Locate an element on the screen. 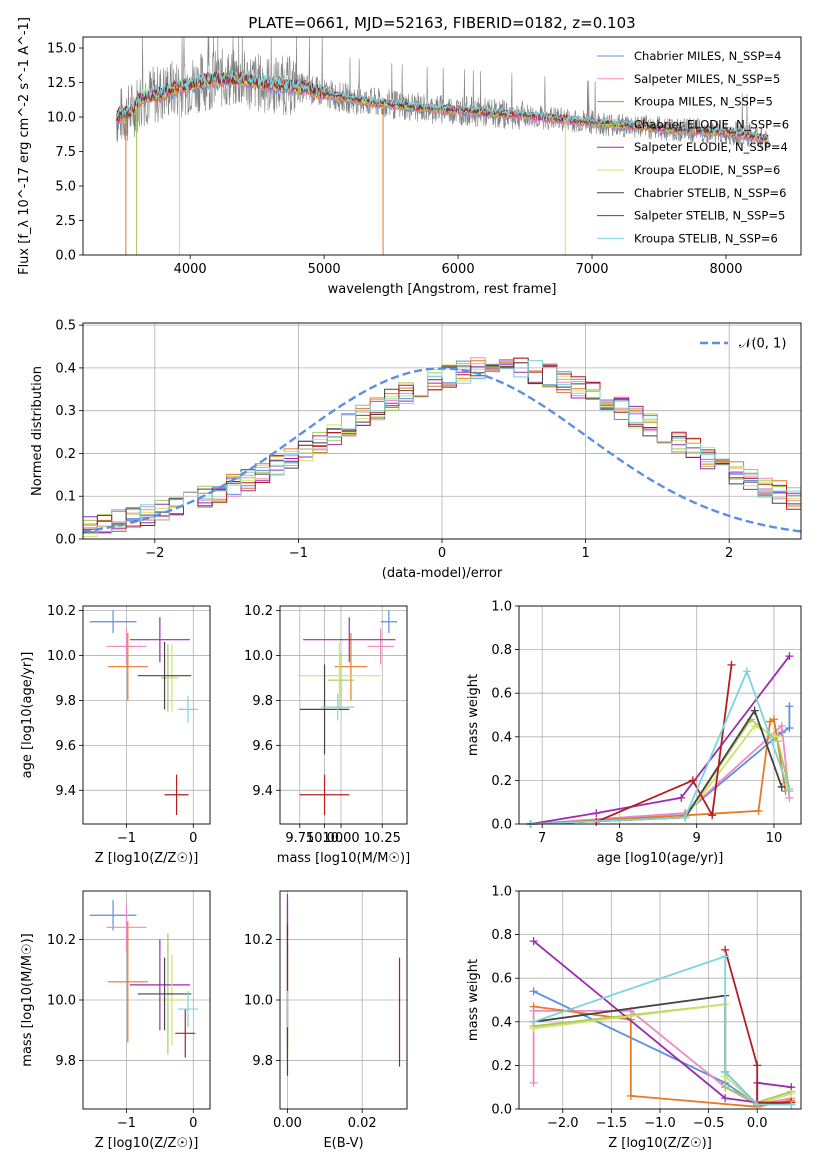 The height and width of the screenshot is (1170, 819). x-tick-label: 10 is located at coordinates (774, 838).